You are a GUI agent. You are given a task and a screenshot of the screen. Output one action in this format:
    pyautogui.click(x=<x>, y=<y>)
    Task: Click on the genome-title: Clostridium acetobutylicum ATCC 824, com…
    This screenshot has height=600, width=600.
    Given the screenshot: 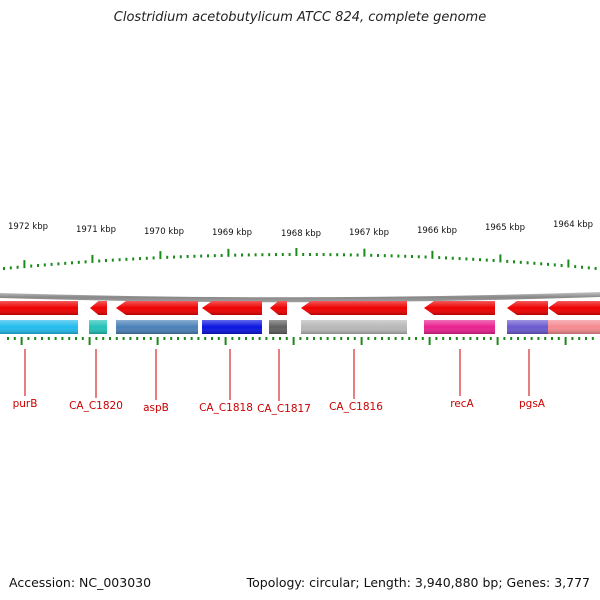 What is the action you would take?
    pyautogui.click(x=300, y=17)
    